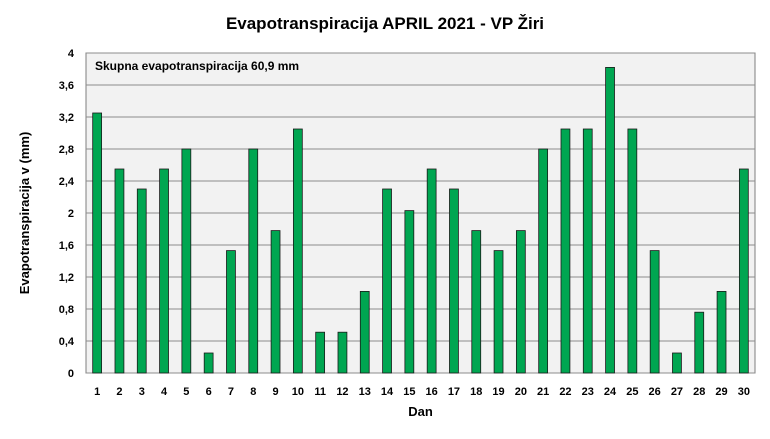 The height and width of the screenshot is (439, 770). What do you see at coordinates (521, 392) in the screenshot?
I see `x-tick-label: 20` at bounding box center [521, 392].